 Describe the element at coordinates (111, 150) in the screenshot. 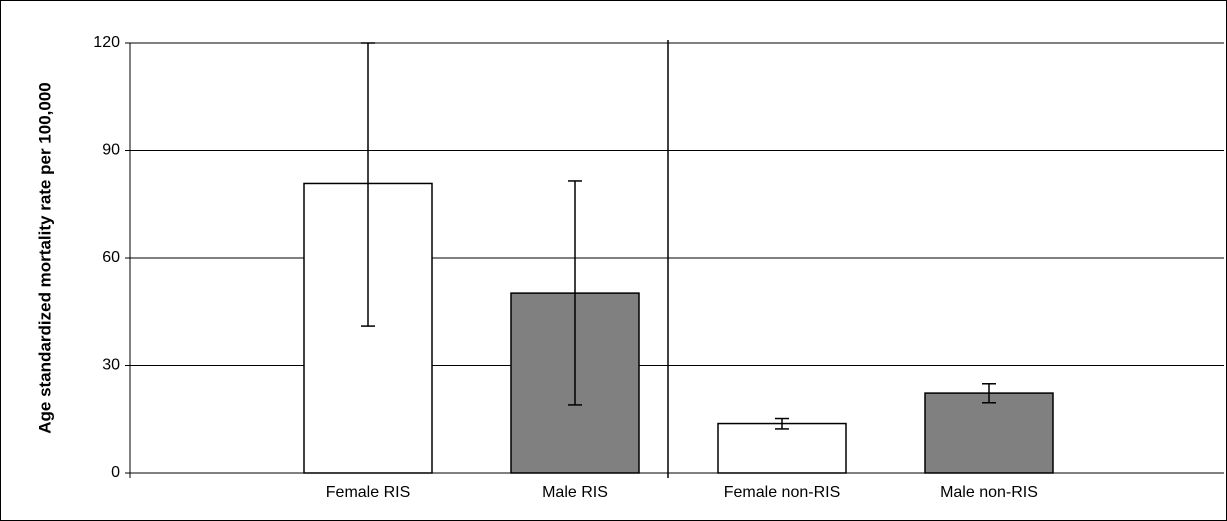

I see `y-tick-label: 90` at that location.